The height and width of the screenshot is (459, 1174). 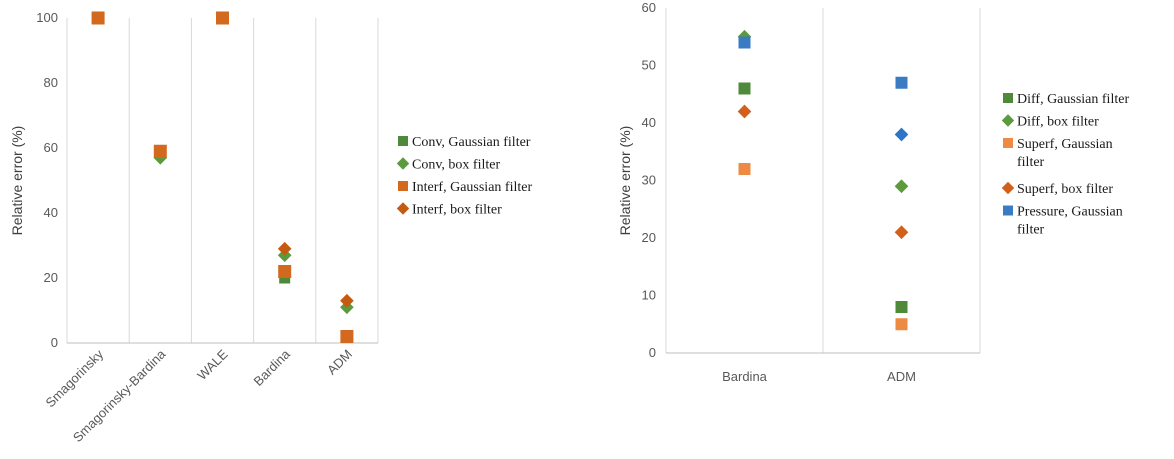 I want to click on legend-label: Interf, Gaussian filter, so click(x=472, y=187).